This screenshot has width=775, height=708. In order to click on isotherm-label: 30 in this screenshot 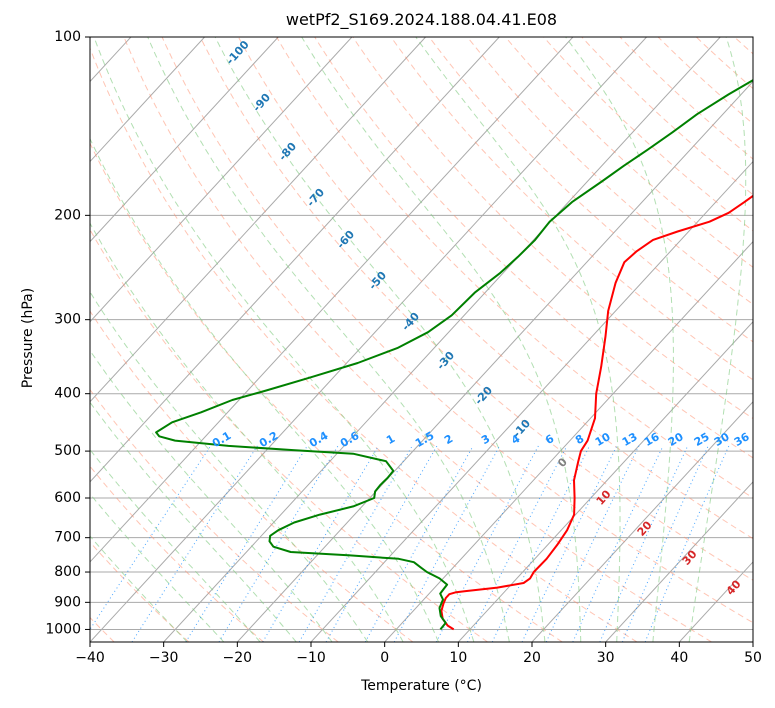, I will do `click(690, 557)`.